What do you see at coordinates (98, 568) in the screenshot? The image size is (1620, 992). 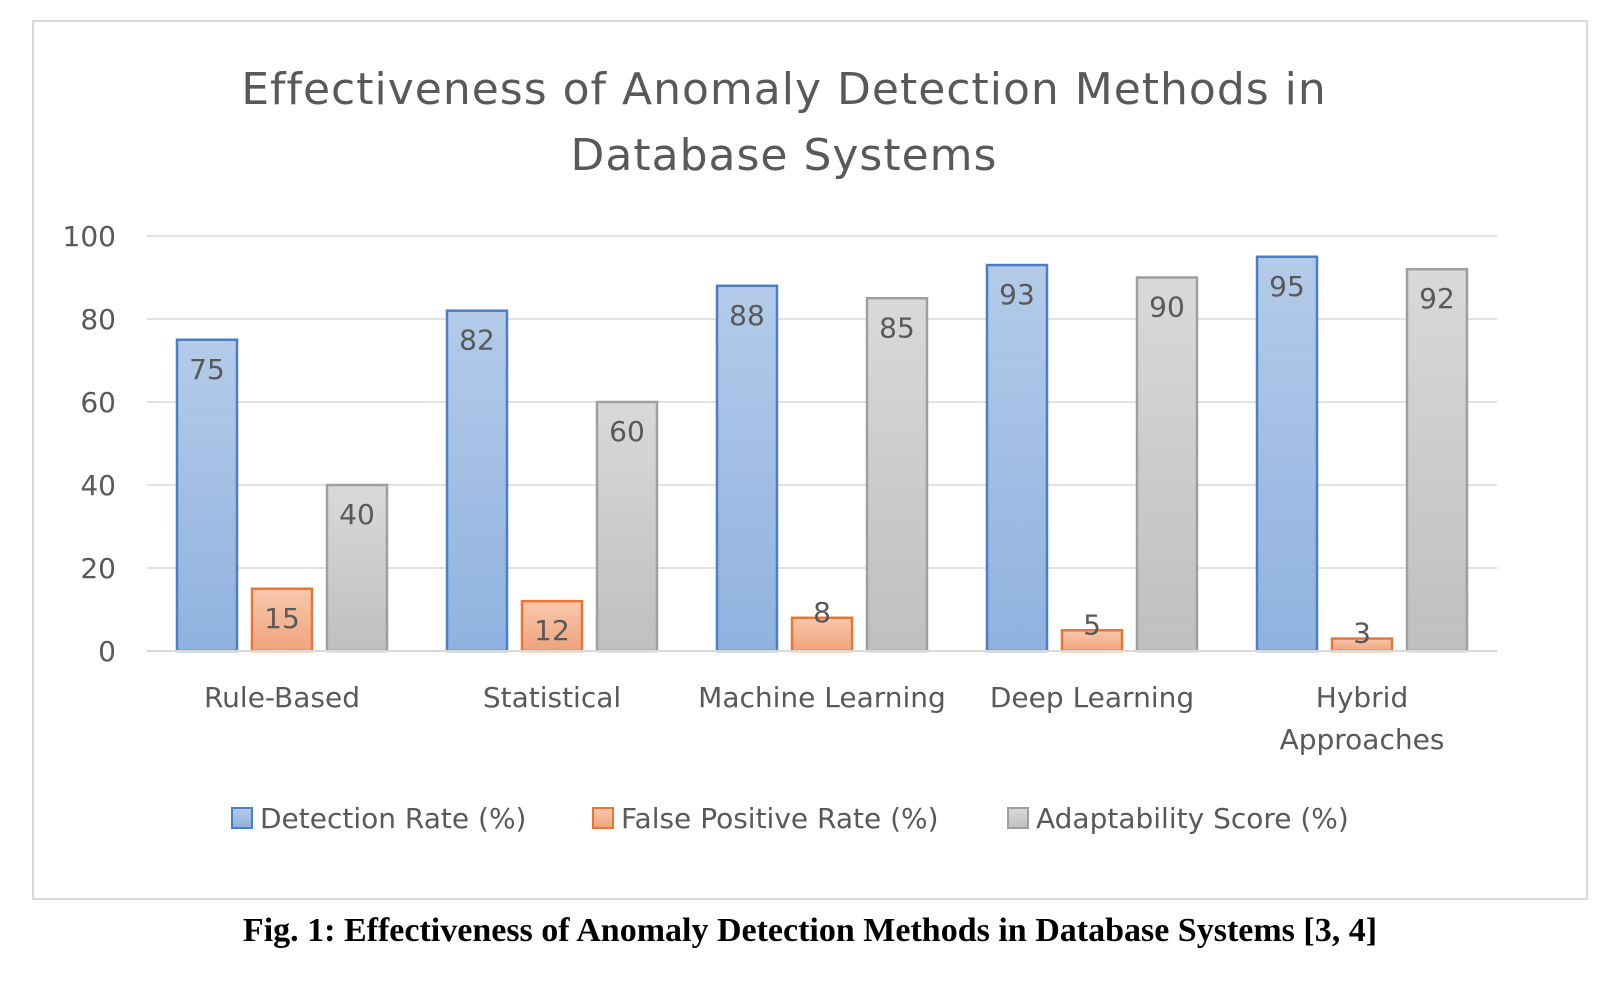 I see `y-tick-label: 20` at bounding box center [98, 568].